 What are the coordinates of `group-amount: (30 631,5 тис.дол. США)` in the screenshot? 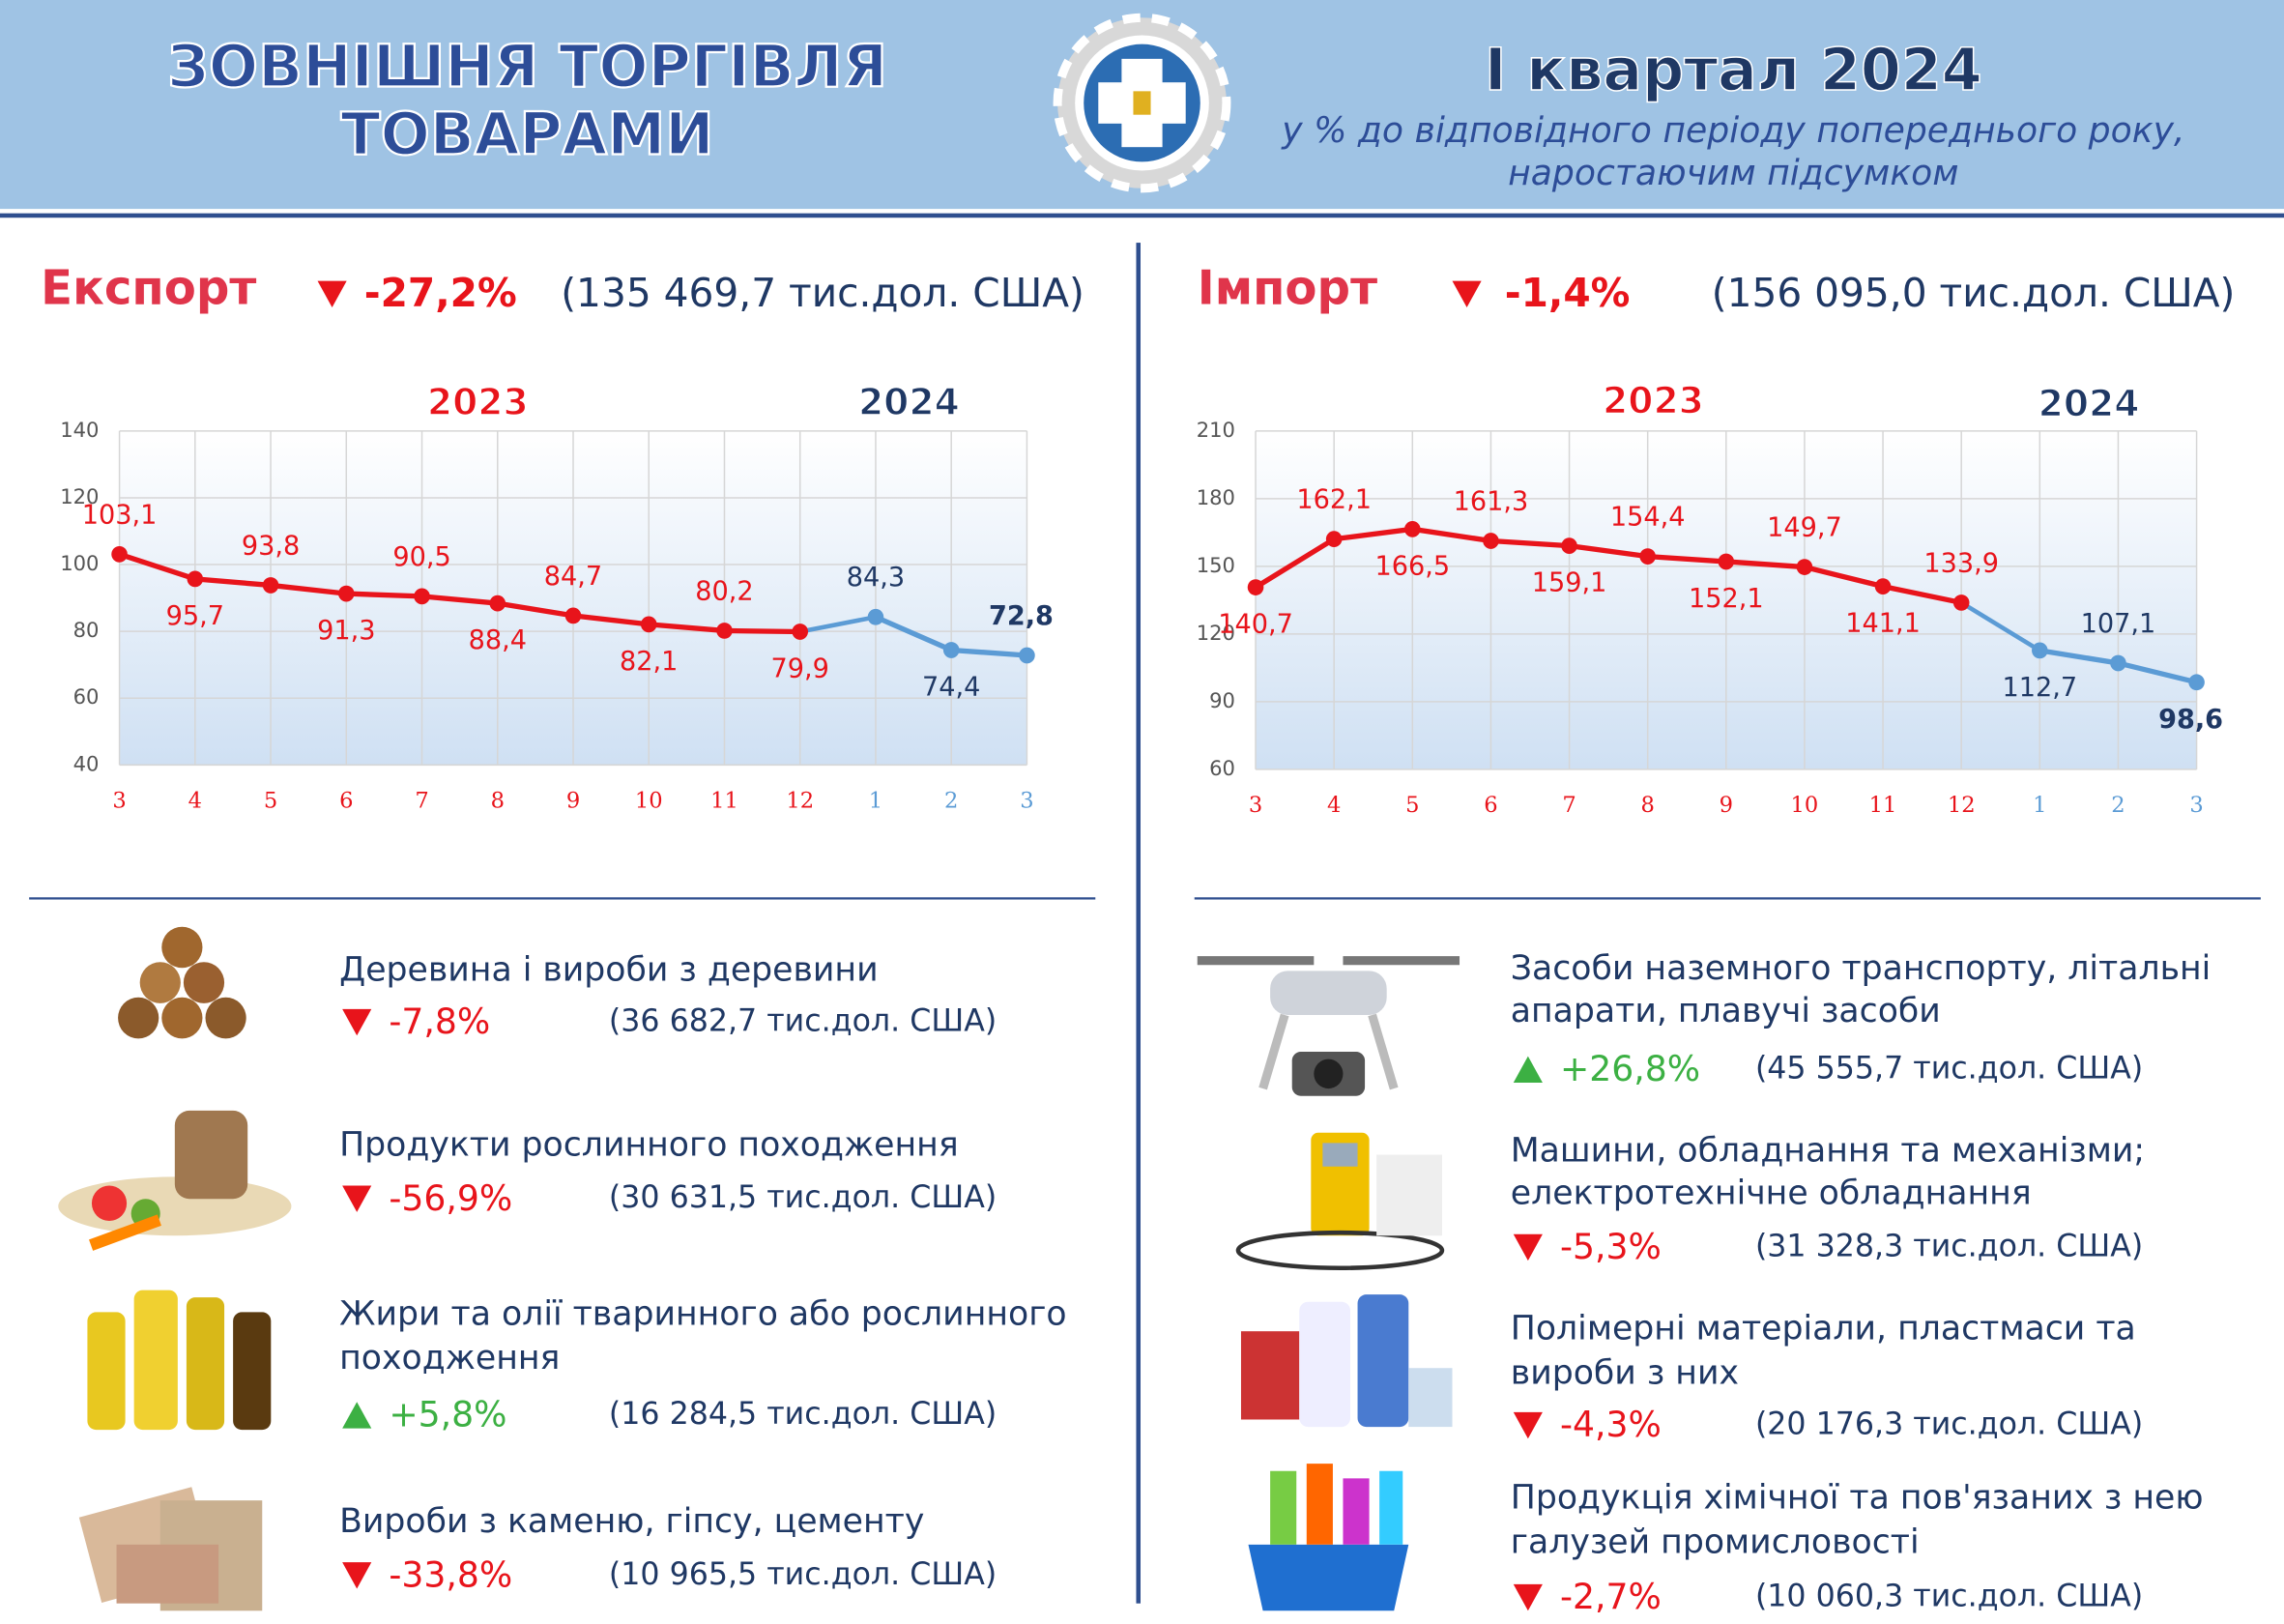 It's located at (803, 1197).